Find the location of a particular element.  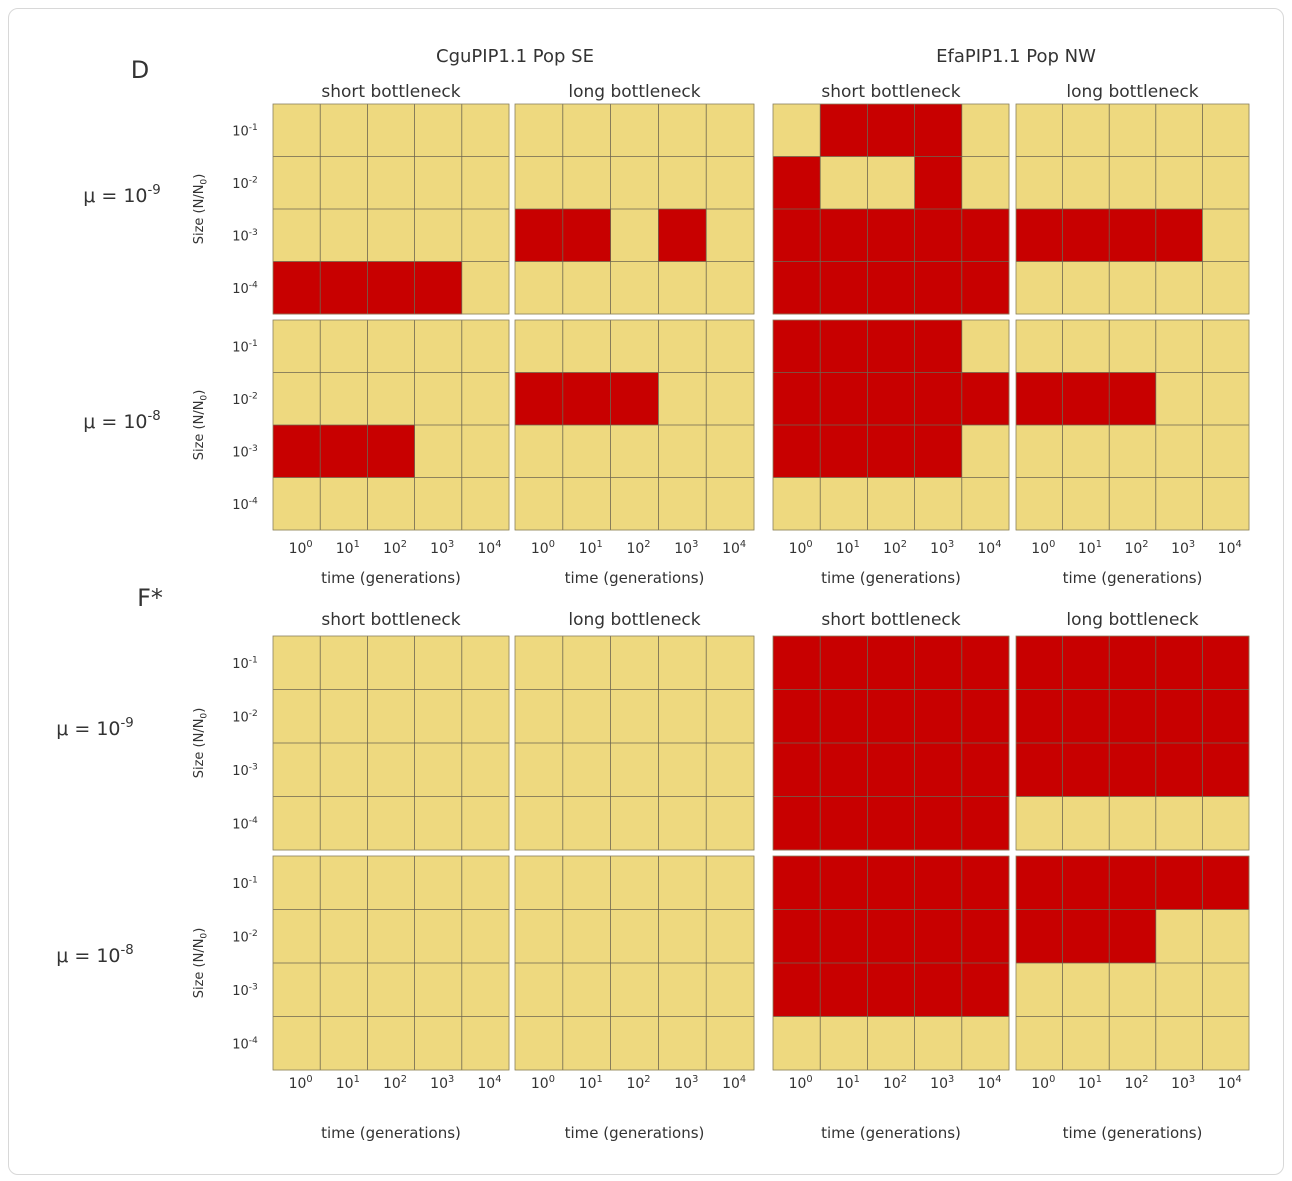

y-tick-label: 10⁻³ is located at coordinates (245, 770).